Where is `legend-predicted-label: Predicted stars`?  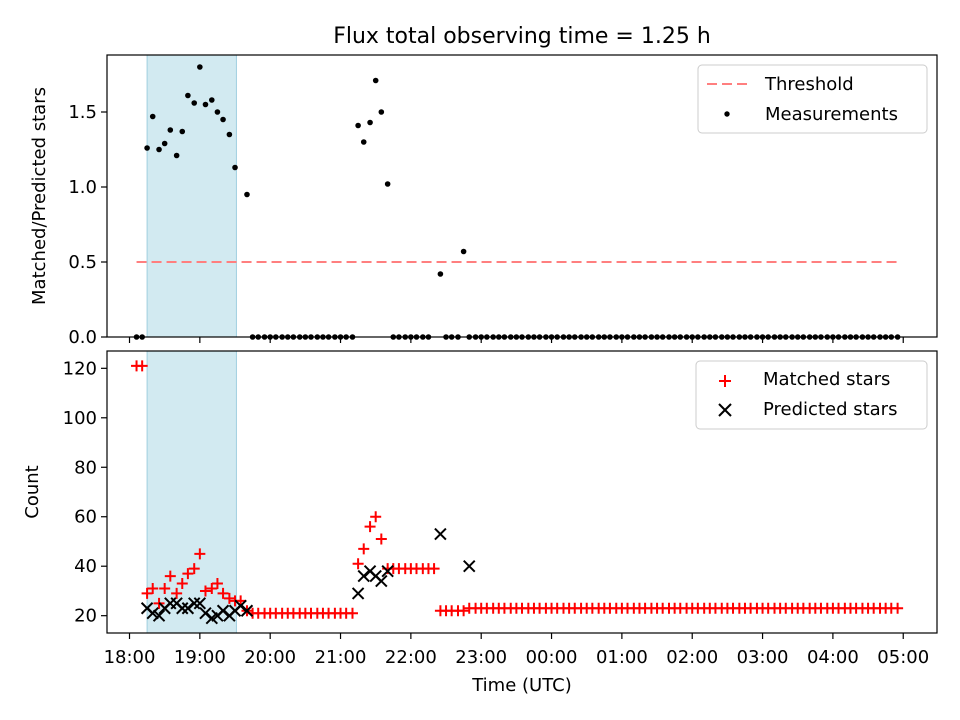
legend-predicted-label: Predicted stars is located at coordinates (830, 409).